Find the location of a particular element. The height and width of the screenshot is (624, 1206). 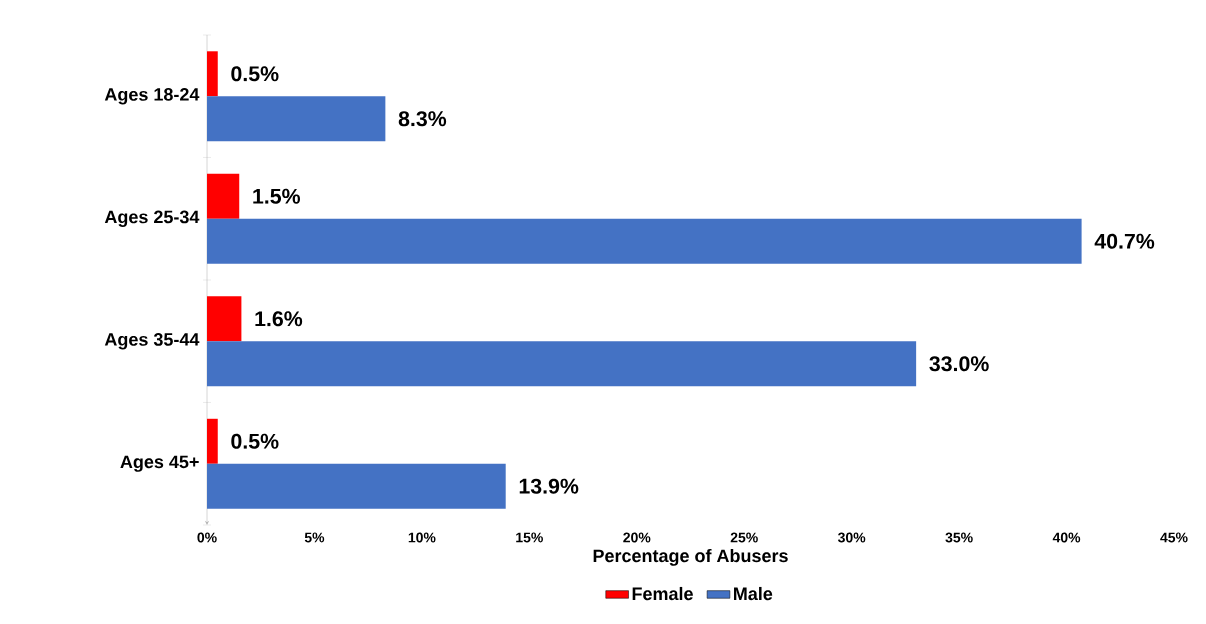

data-label: 33.0% is located at coordinates (959, 364).